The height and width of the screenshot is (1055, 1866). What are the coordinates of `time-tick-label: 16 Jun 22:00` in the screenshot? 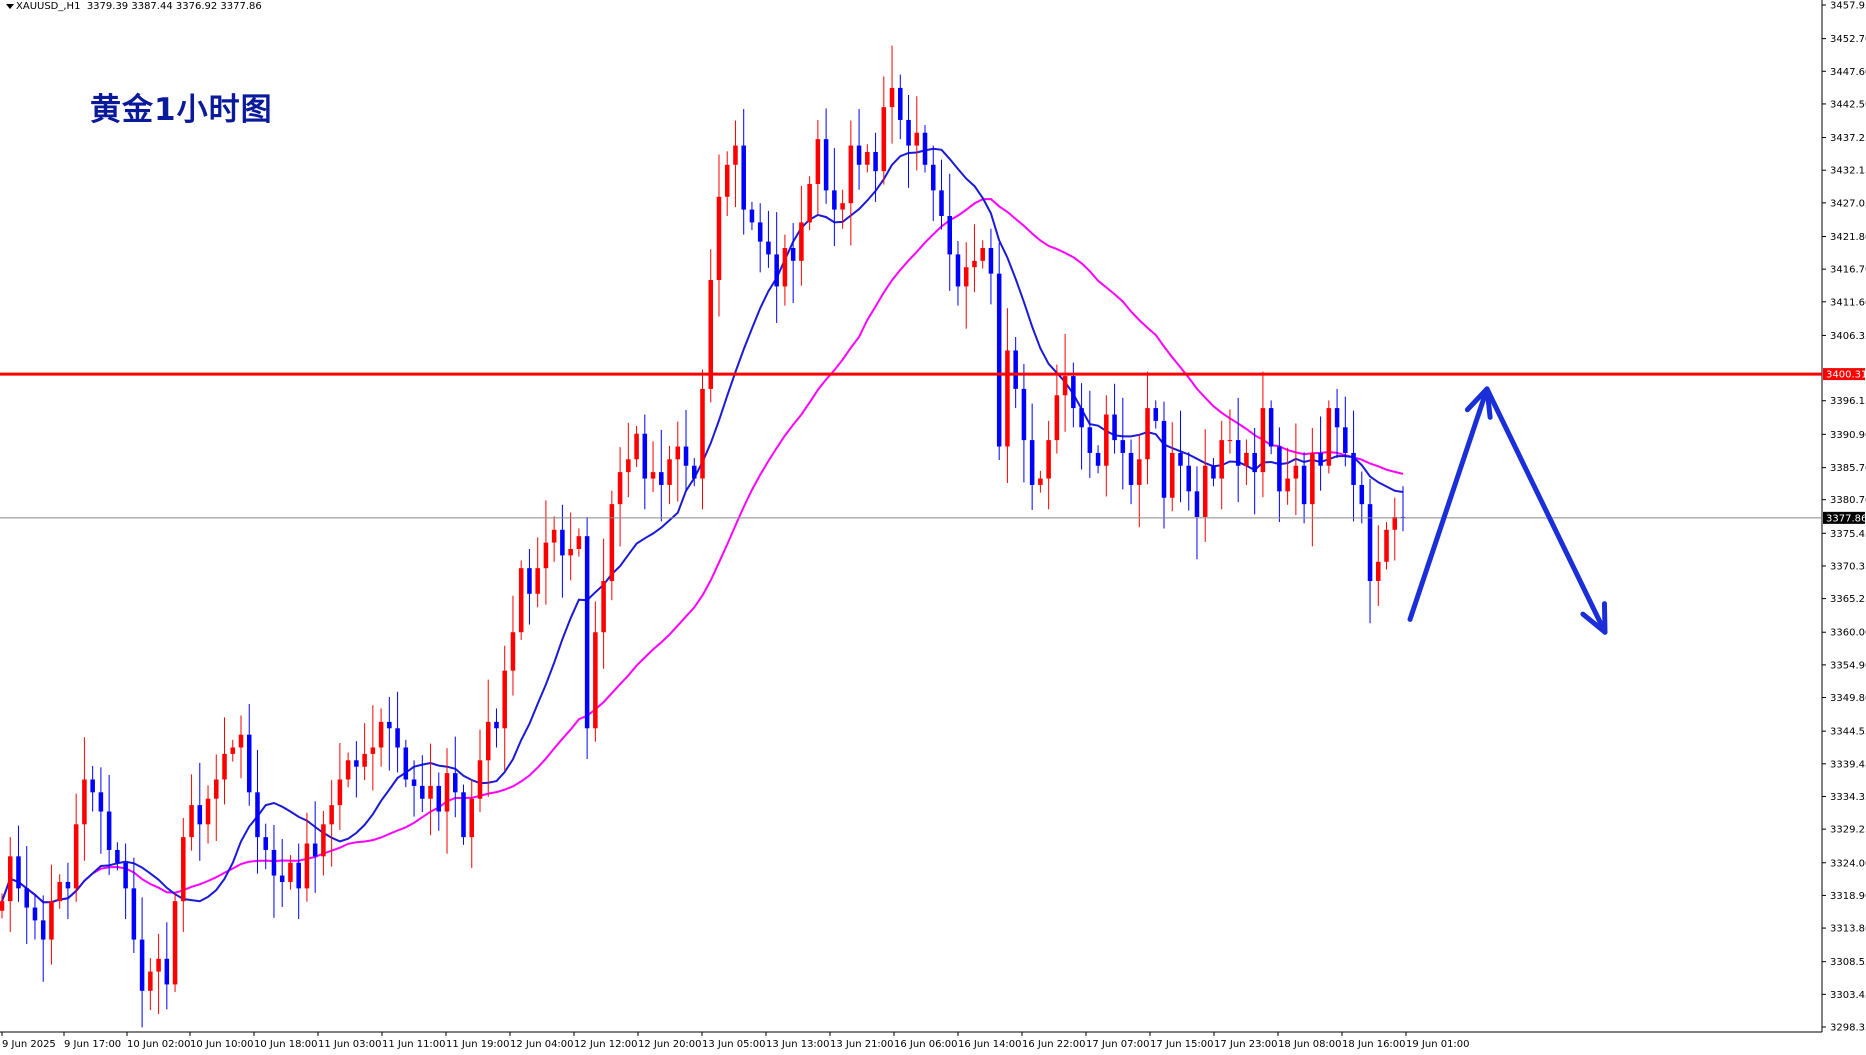 It's located at (1054, 1044).